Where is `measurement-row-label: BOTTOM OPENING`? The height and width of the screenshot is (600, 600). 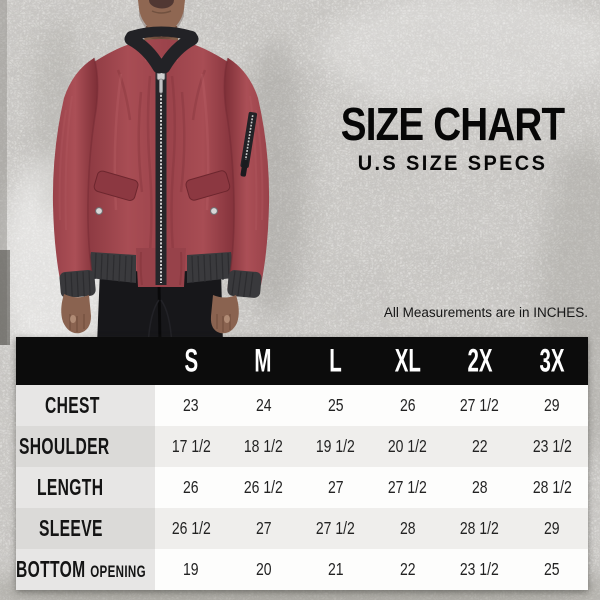
measurement-row-label: BOTTOM OPENING is located at coordinates (85, 569).